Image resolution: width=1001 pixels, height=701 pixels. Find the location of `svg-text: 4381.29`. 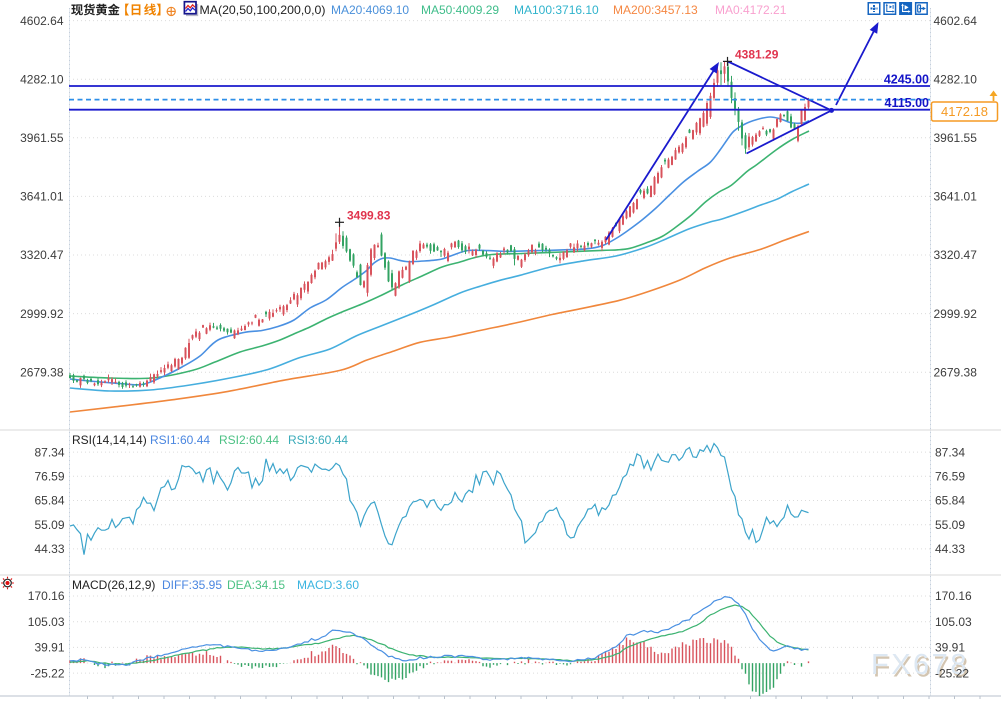

svg-text: 4381.29 is located at coordinates (757, 55).